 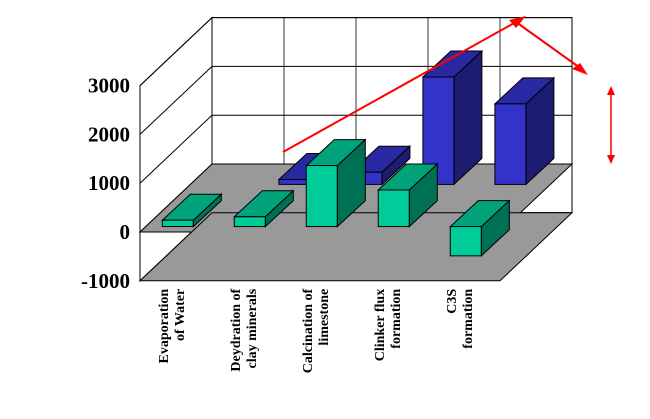 What do you see at coordinates (611, 159) in the screenshot?
I see `double-arrow-down` at bounding box center [611, 159].